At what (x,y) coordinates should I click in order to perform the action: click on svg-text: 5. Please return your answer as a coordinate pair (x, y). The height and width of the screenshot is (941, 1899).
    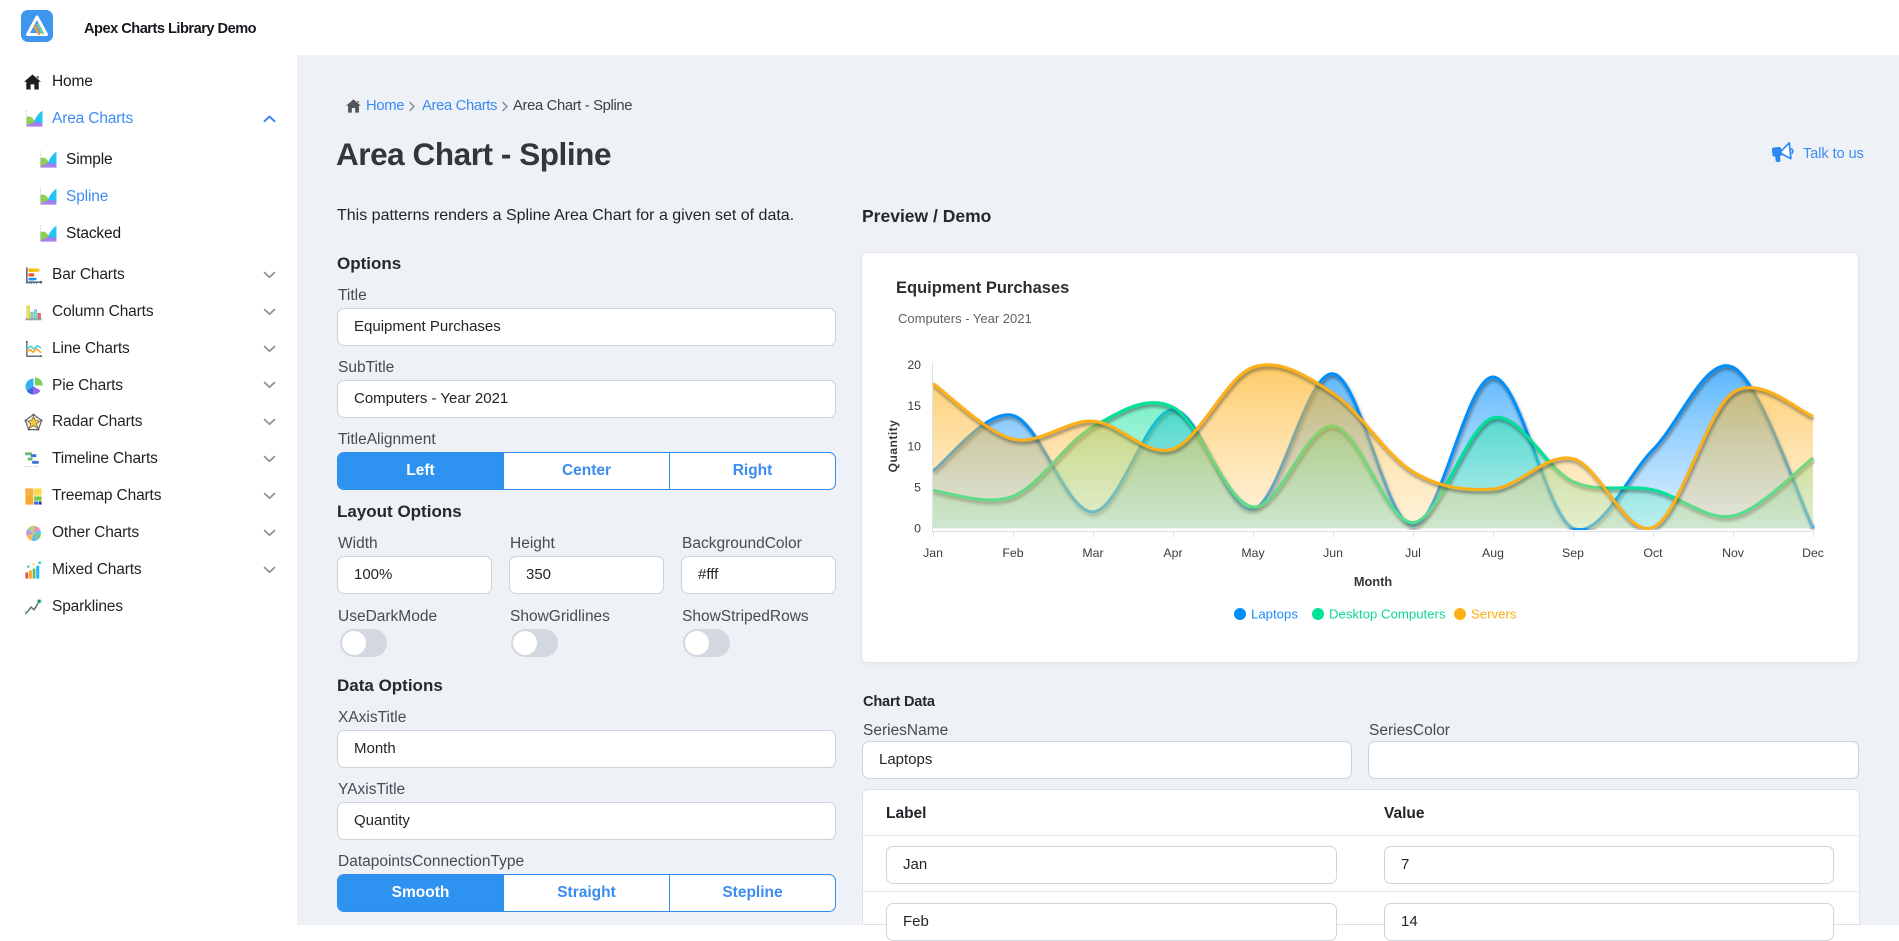
    Looking at the image, I should click on (917, 488).